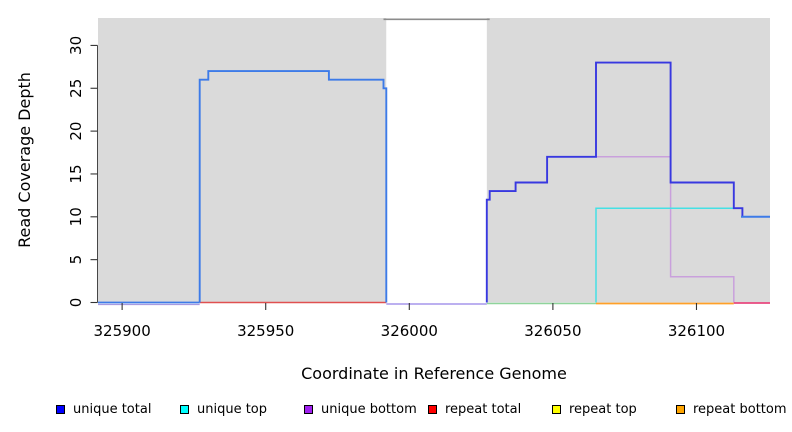  What do you see at coordinates (434, 373) in the screenshot?
I see `x-axis-title: Coordinate in Reference Genome` at bounding box center [434, 373].